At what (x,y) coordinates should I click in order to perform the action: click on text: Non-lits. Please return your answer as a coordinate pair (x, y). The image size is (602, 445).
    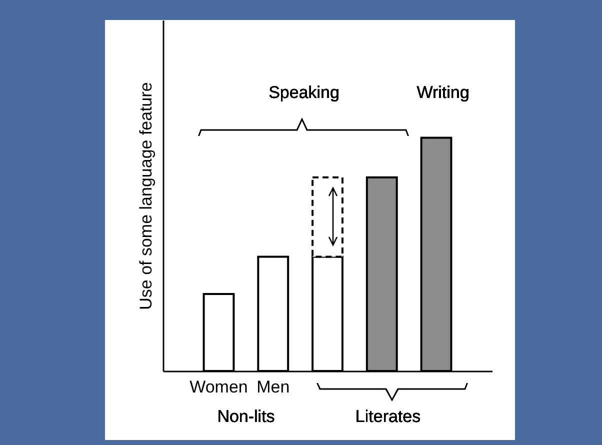
    Looking at the image, I should click on (246, 416).